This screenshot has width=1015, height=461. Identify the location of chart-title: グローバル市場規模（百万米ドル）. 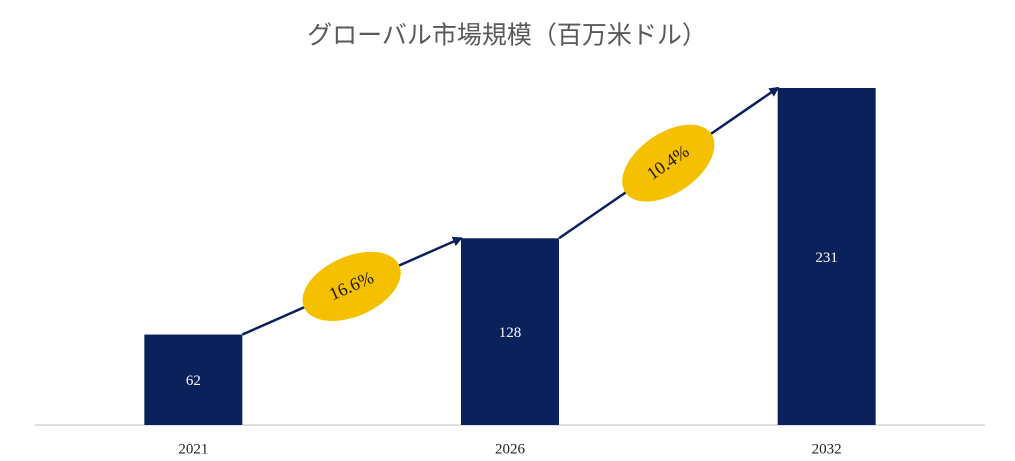
(507, 36).